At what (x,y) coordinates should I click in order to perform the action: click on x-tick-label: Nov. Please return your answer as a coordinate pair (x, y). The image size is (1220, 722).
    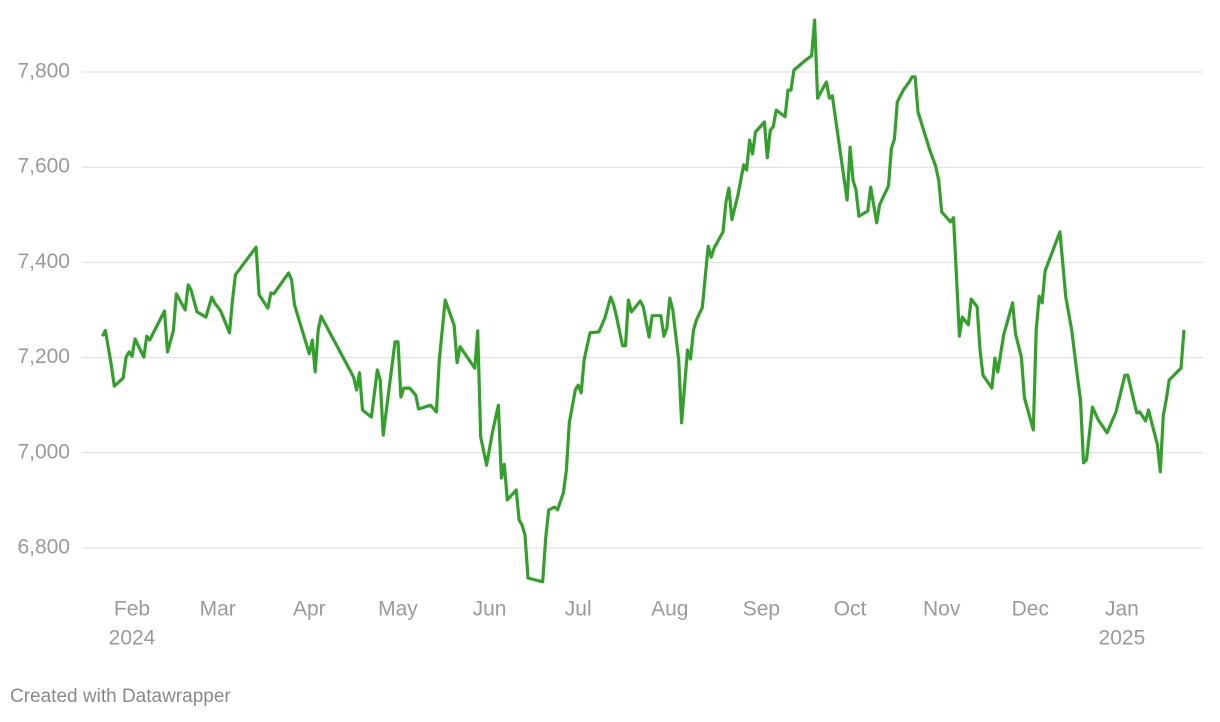
    Looking at the image, I should click on (942, 609).